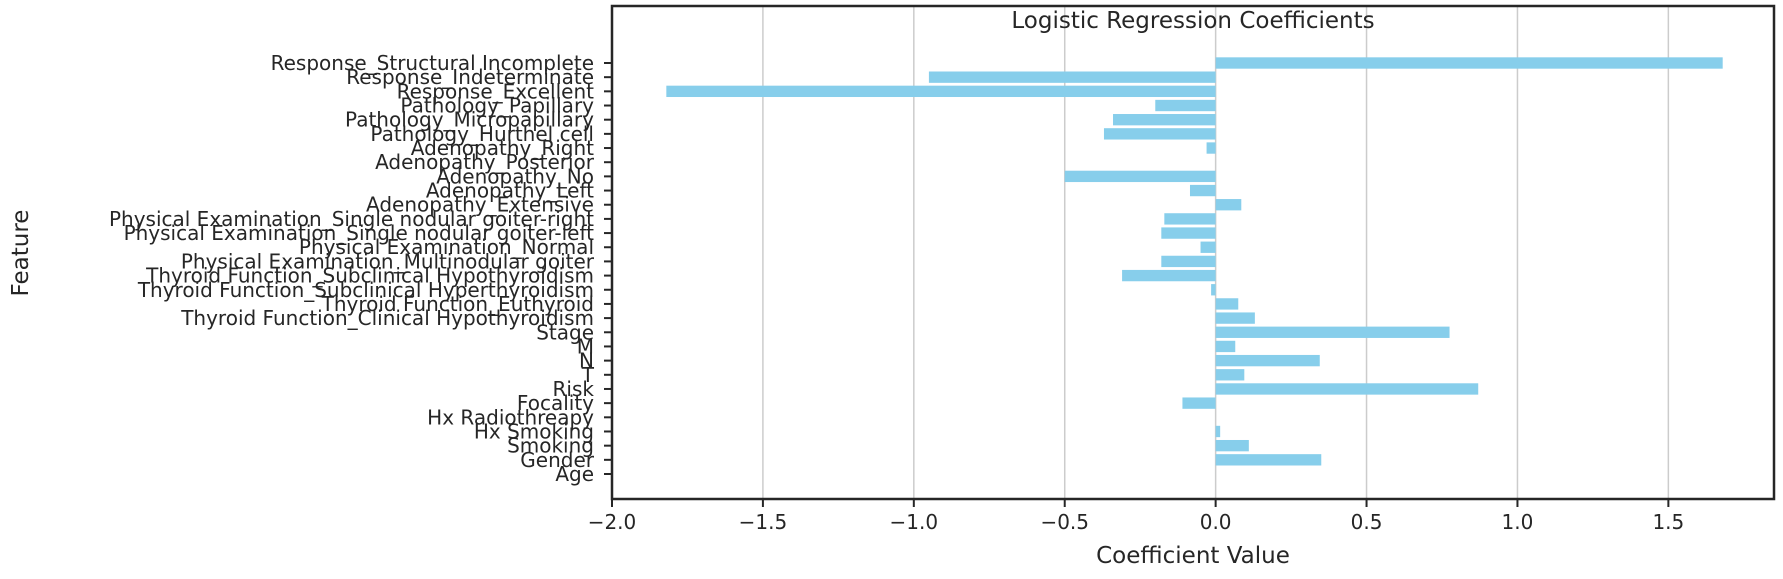 The width and height of the screenshot is (1783, 579). What do you see at coordinates (1367, 522) in the screenshot?
I see `x-tick-label: 0.5` at bounding box center [1367, 522].